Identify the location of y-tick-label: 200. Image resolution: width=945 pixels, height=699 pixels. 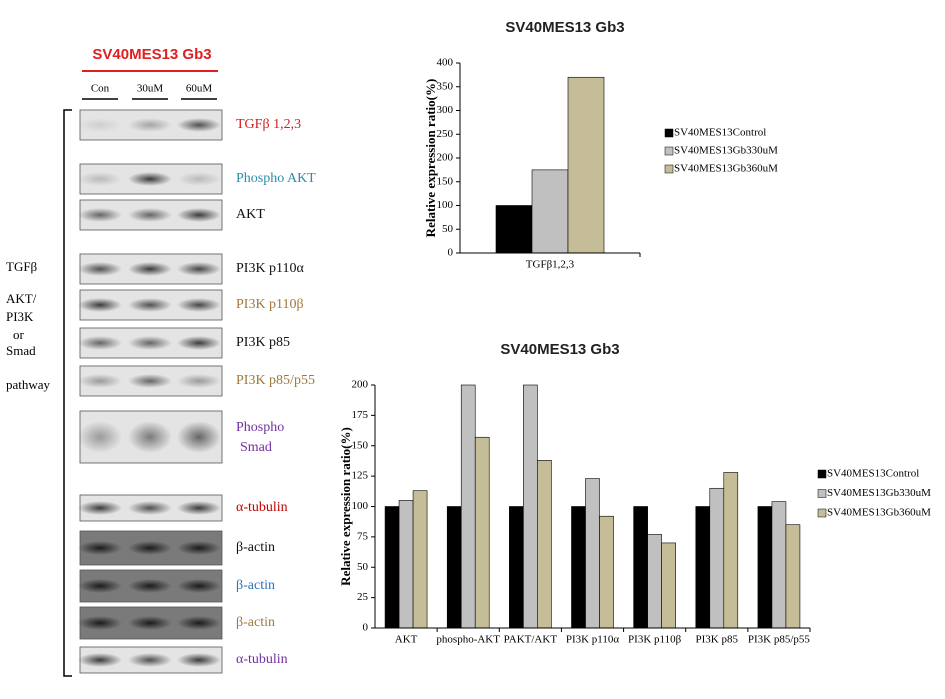
(360, 385).